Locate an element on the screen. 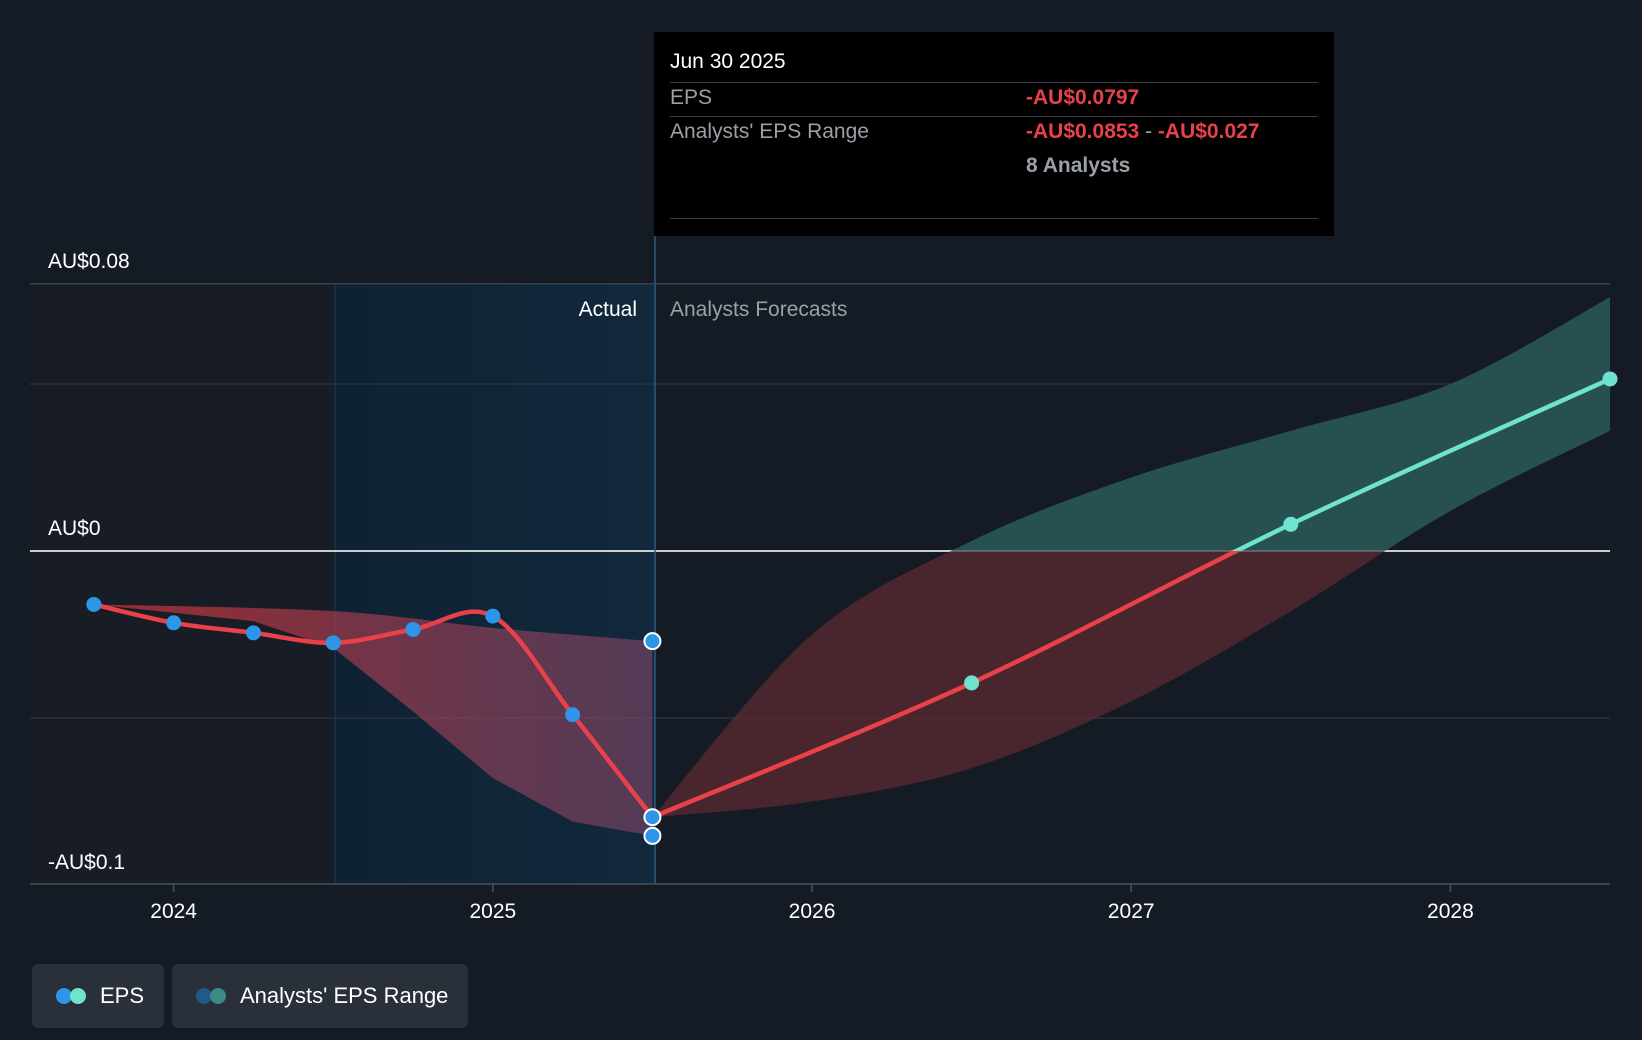 The image size is (1642, 1040). forecast-range-band-negative is located at coordinates (1019, 684).